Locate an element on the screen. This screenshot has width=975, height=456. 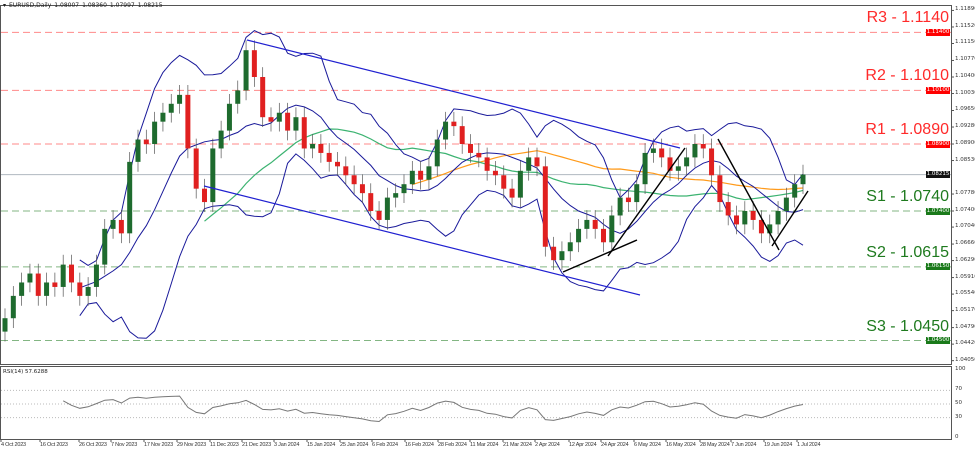
date-axis-label: 19 Jun 2024 is located at coordinates (778, 445).